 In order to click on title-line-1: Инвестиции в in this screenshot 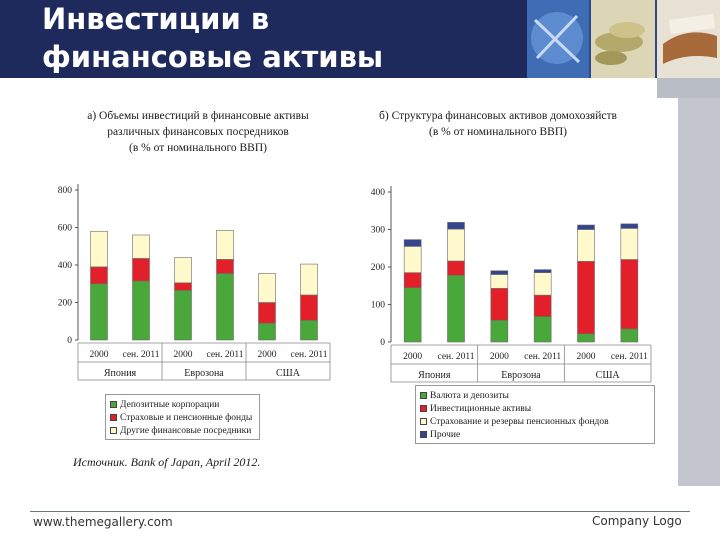, I will do `click(156, 19)`.